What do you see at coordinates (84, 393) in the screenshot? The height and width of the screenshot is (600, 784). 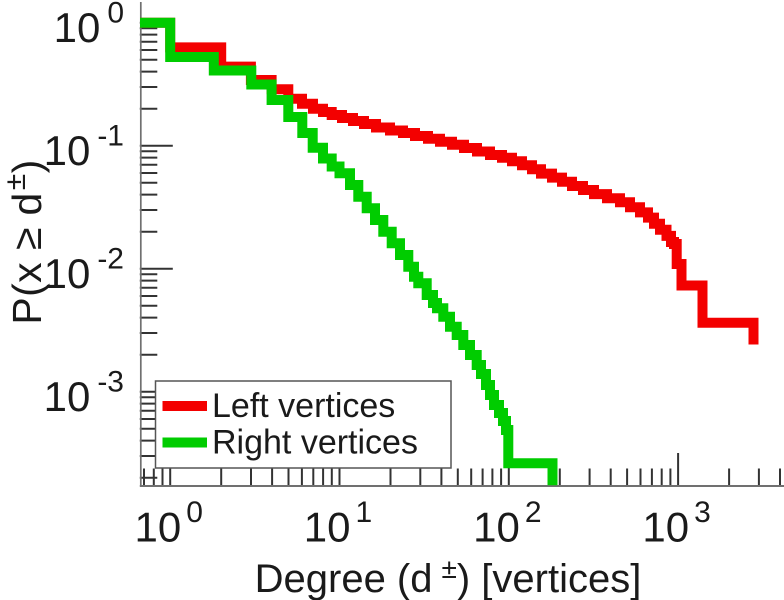 I see `svg-text:10-3: 10 -3` at bounding box center [84, 393].